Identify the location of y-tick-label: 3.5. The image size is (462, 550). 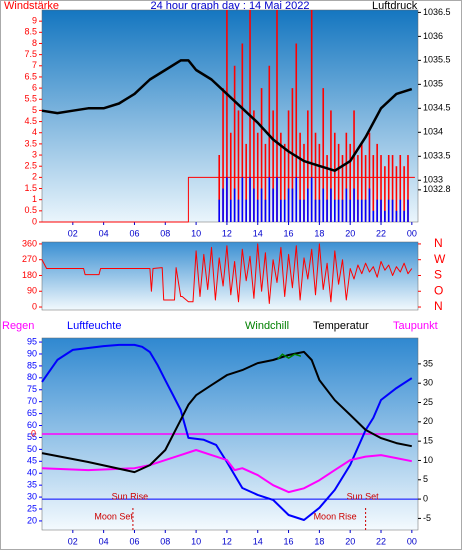
(30, 143).